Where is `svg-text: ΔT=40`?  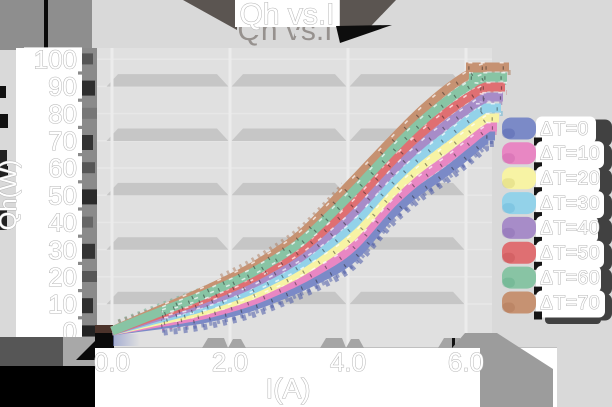
svg-text: ΔT=40 is located at coordinates (570, 228).